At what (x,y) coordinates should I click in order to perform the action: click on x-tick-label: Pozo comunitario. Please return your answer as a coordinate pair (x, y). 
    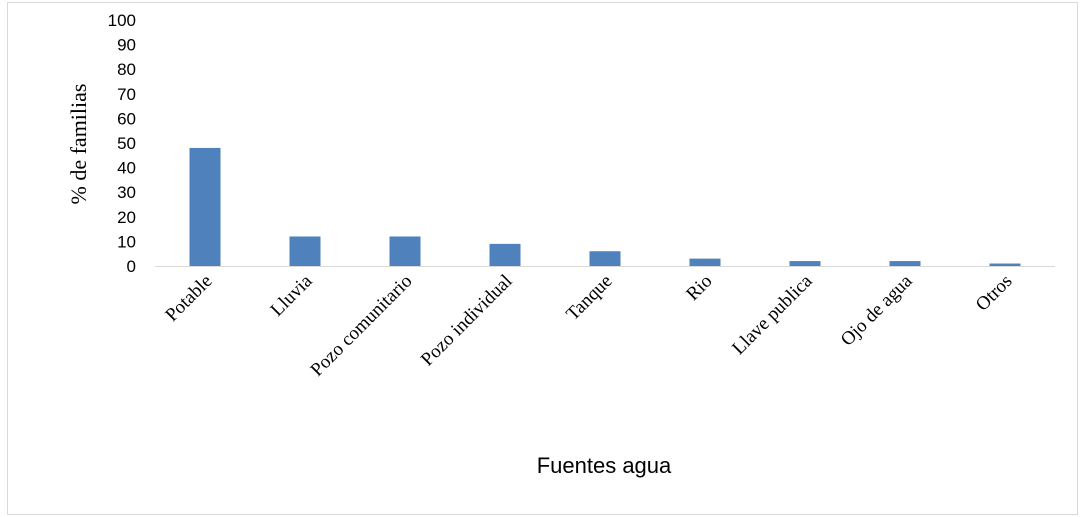
    Looking at the image, I should click on (362, 326).